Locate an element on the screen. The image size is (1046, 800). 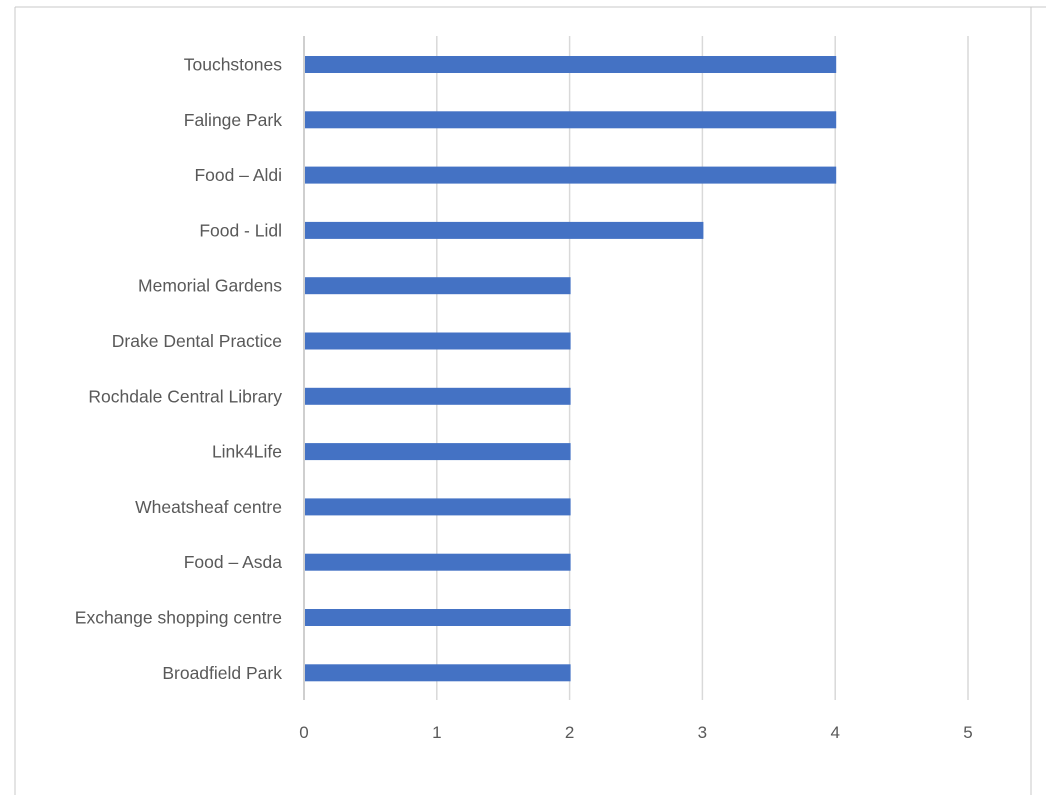
category-label: Food – Aldi is located at coordinates (238, 175).